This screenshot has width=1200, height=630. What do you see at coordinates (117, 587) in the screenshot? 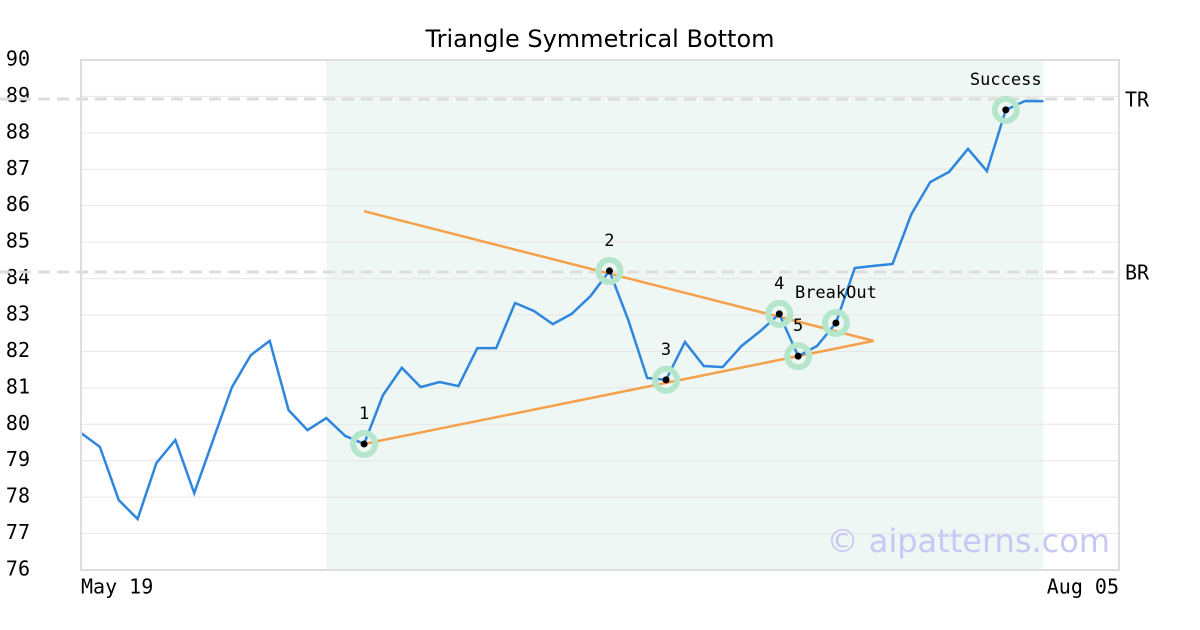
I see `x-tick-label: May 19` at bounding box center [117, 587].